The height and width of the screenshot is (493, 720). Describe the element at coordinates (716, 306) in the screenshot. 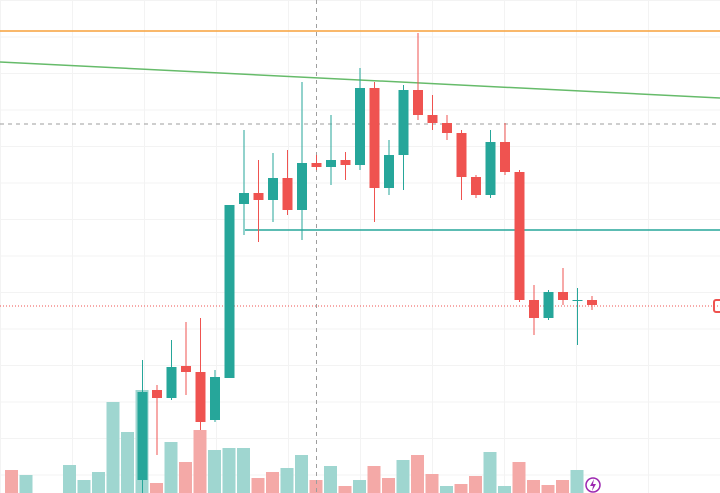

I see `price-marker` at that location.